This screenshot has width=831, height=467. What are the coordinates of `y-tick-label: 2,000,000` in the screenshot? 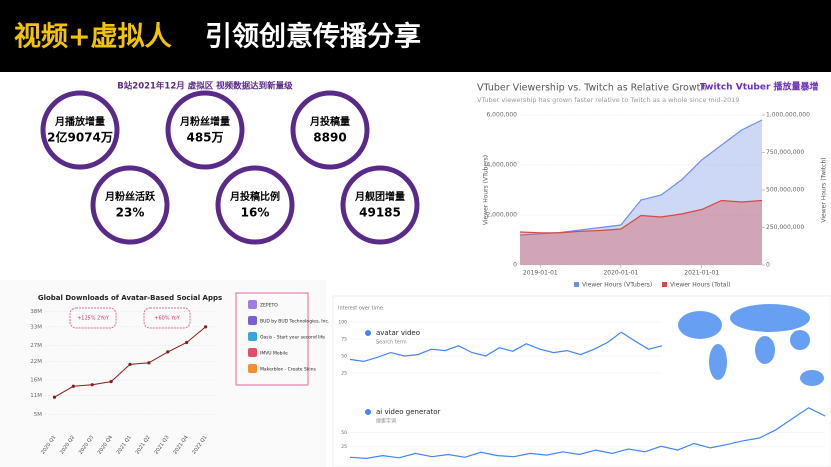 It's located at (501, 215).